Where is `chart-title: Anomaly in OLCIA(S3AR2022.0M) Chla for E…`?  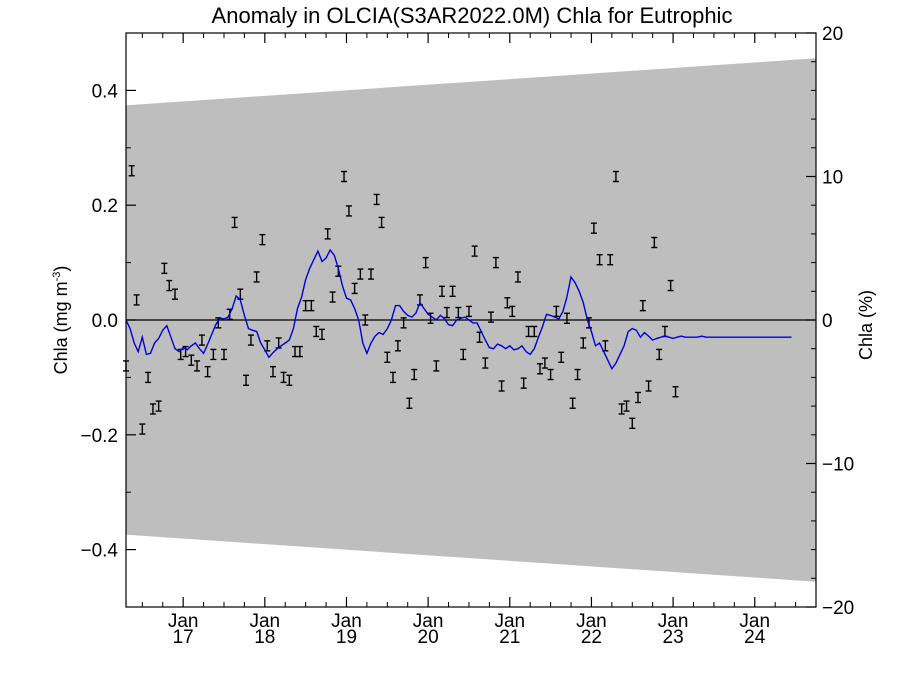 chart-title: Anomaly in OLCIA(S3AR2022.0M) Chla for E… is located at coordinates (472, 15).